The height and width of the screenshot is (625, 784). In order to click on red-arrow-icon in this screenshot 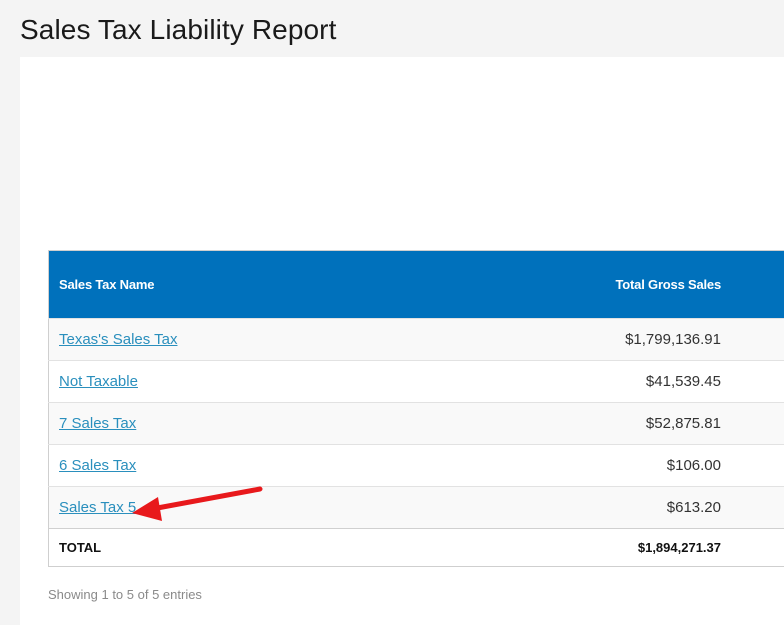, I will do `click(197, 503)`.